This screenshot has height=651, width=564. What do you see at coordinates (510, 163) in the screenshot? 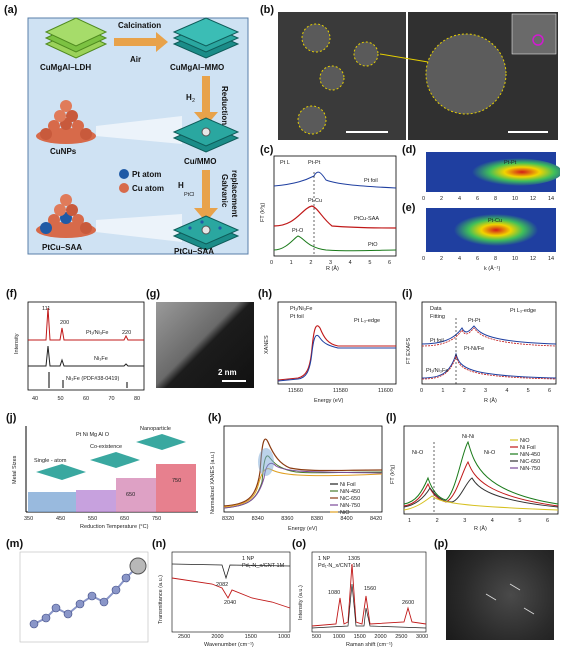
I see `d-ptpt: Pt-Pt` at bounding box center [510, 163].